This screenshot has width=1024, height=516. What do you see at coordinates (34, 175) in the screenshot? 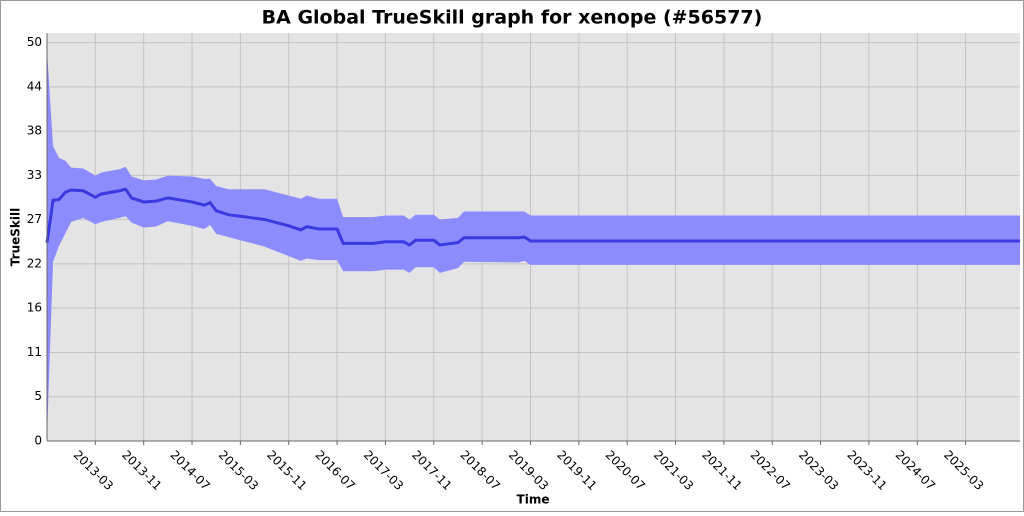
I see `y-tick-label: 33` at bounding box center [34, 175].